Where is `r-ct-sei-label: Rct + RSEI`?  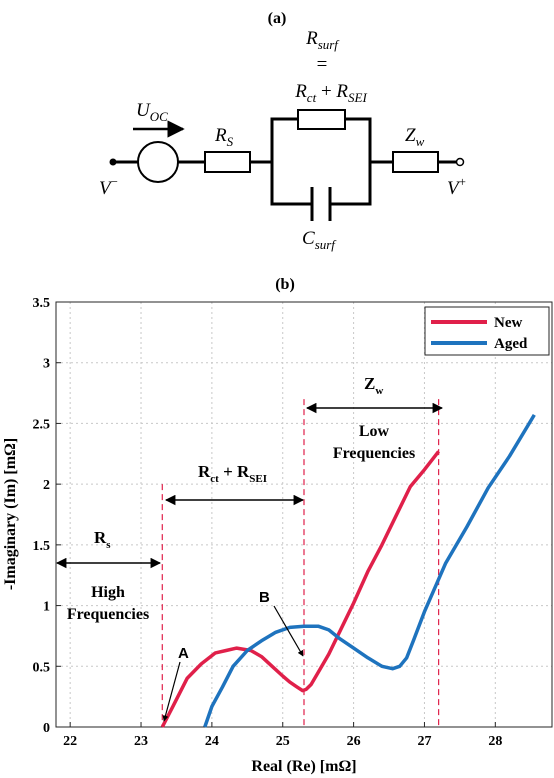 r-ct-sei-label: Rct + RSEI is located at coordinates (330, 93).